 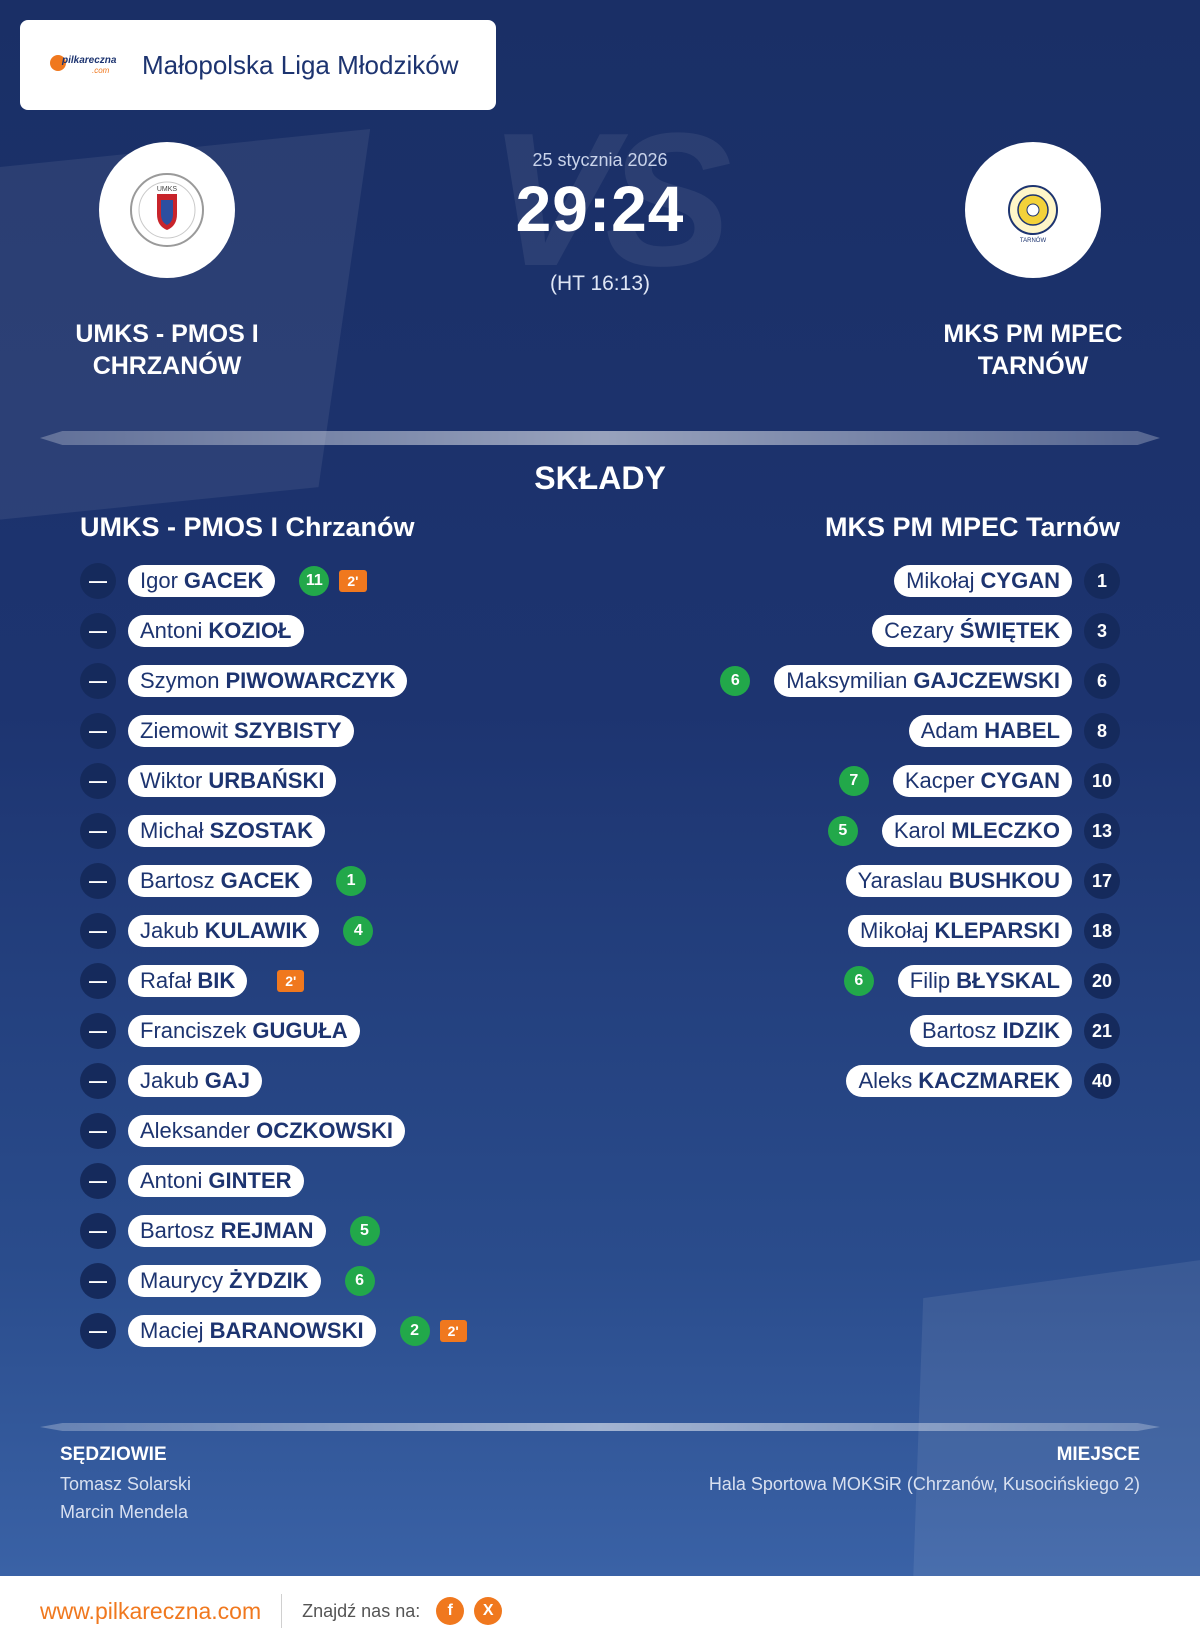 I want to click on player-number: 1, so click(x=1102, y=581).